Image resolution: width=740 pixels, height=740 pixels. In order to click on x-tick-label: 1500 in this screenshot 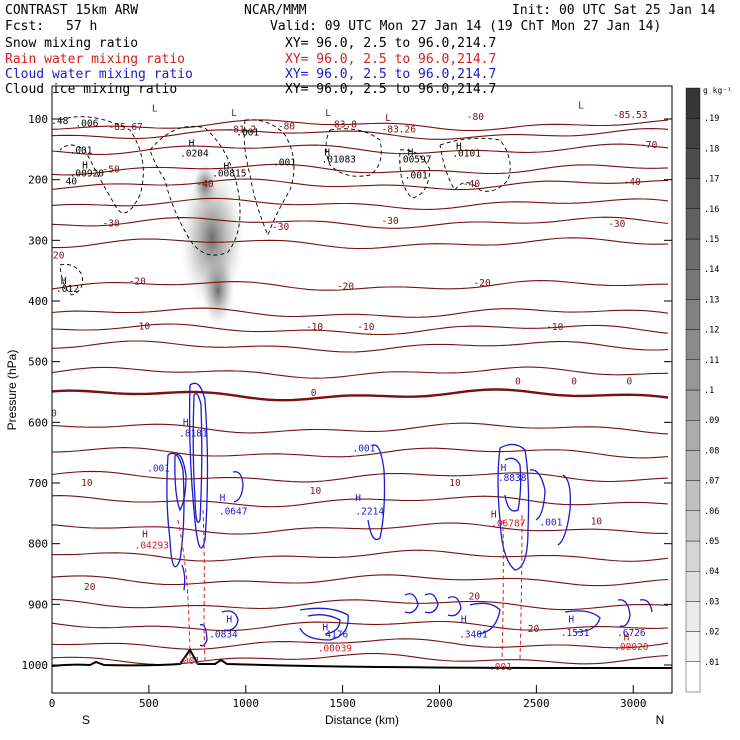, I will do `click(342, 703)`.